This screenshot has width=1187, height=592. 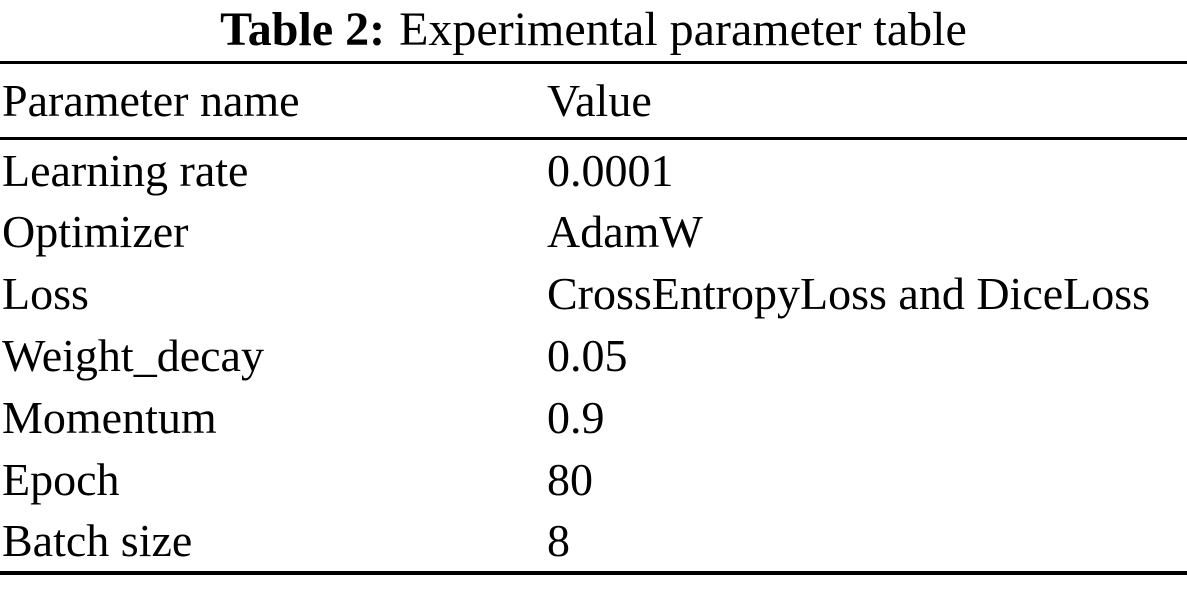 I want to click on column-header-value: Value, so click(x=599, y=100).